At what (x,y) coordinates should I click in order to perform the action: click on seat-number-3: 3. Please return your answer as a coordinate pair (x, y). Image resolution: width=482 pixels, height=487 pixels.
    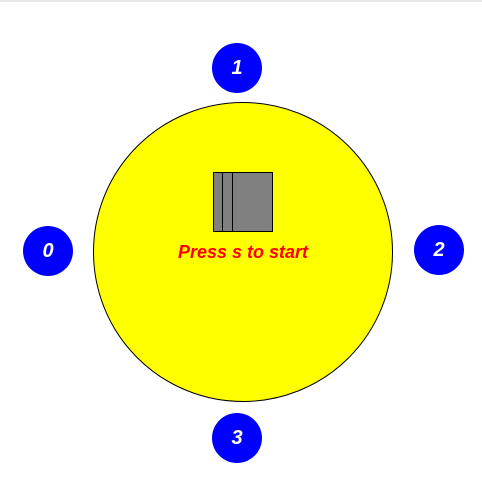
    Looking at the image, I should click on (237, 437).